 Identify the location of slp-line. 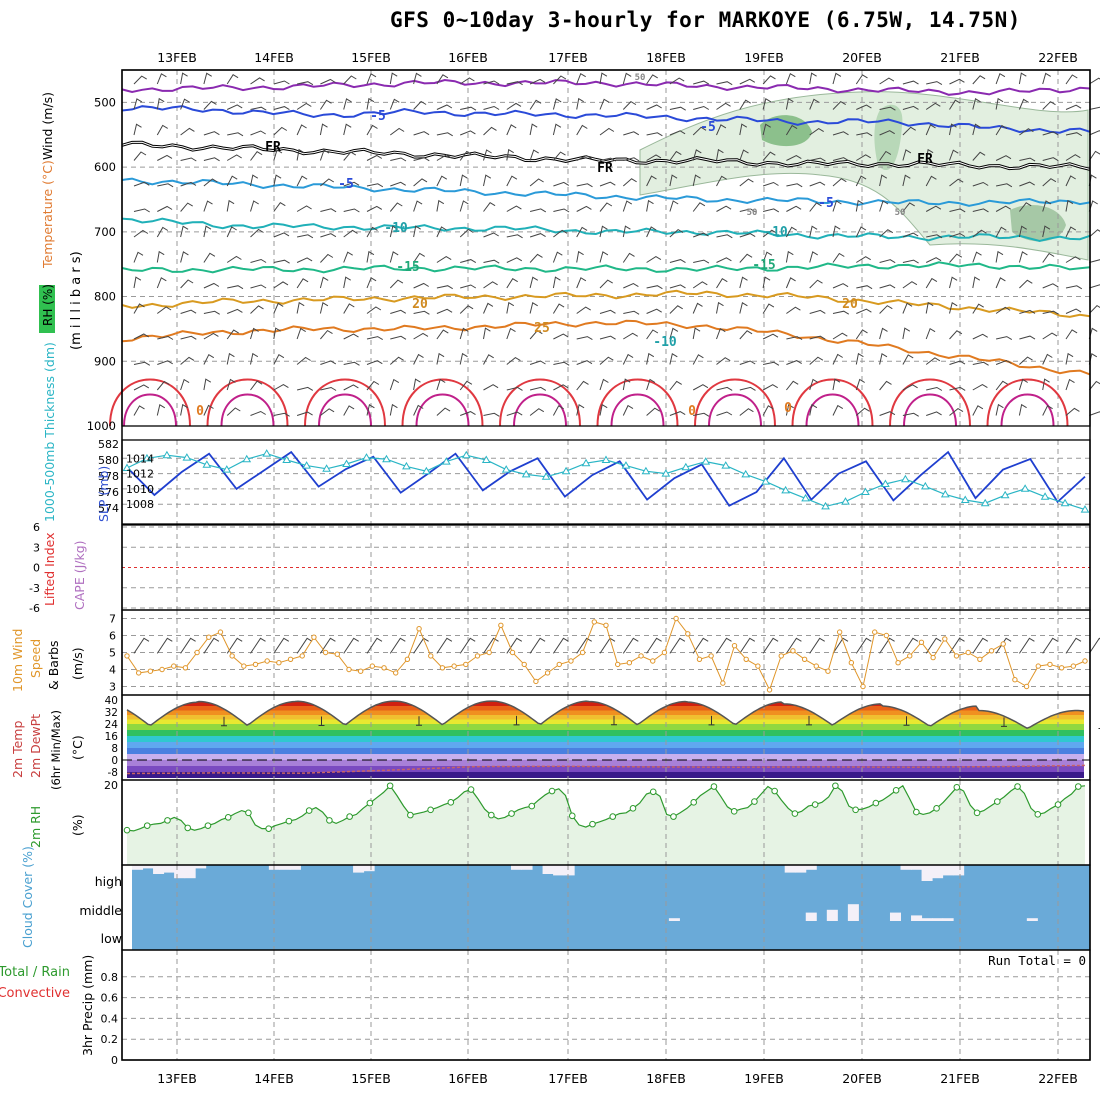
(606, 478).